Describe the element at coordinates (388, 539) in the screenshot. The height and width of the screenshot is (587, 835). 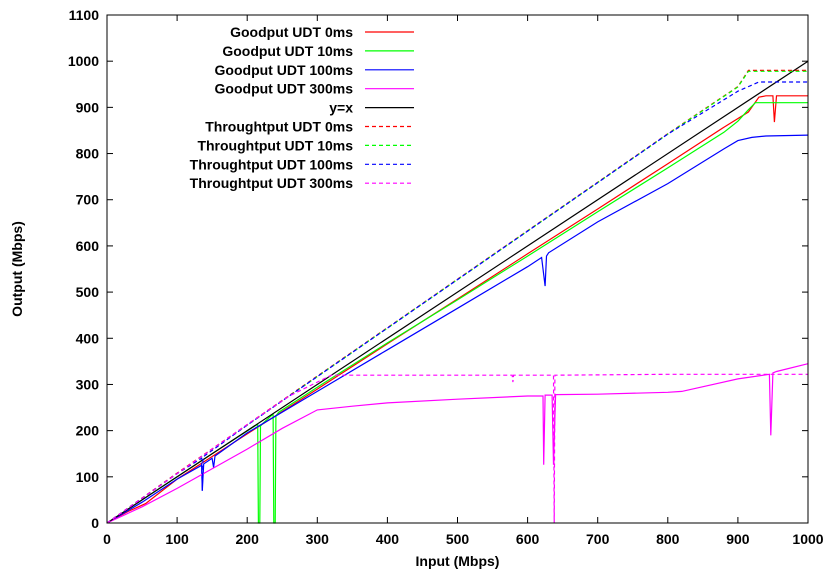
I see `x-tick-label: 400` at that location.